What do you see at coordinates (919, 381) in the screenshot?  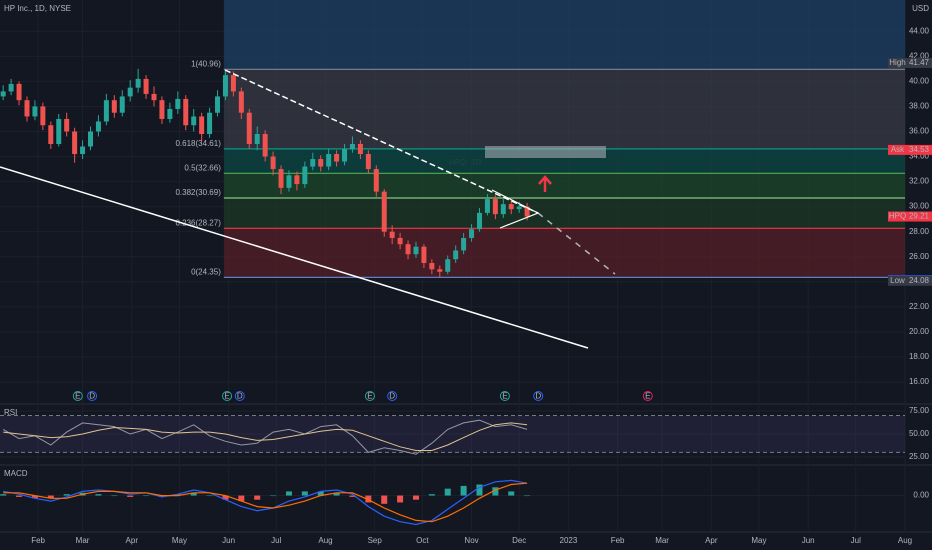 I see `y-tick-label: 16.00` at bounding box center [919, 381].